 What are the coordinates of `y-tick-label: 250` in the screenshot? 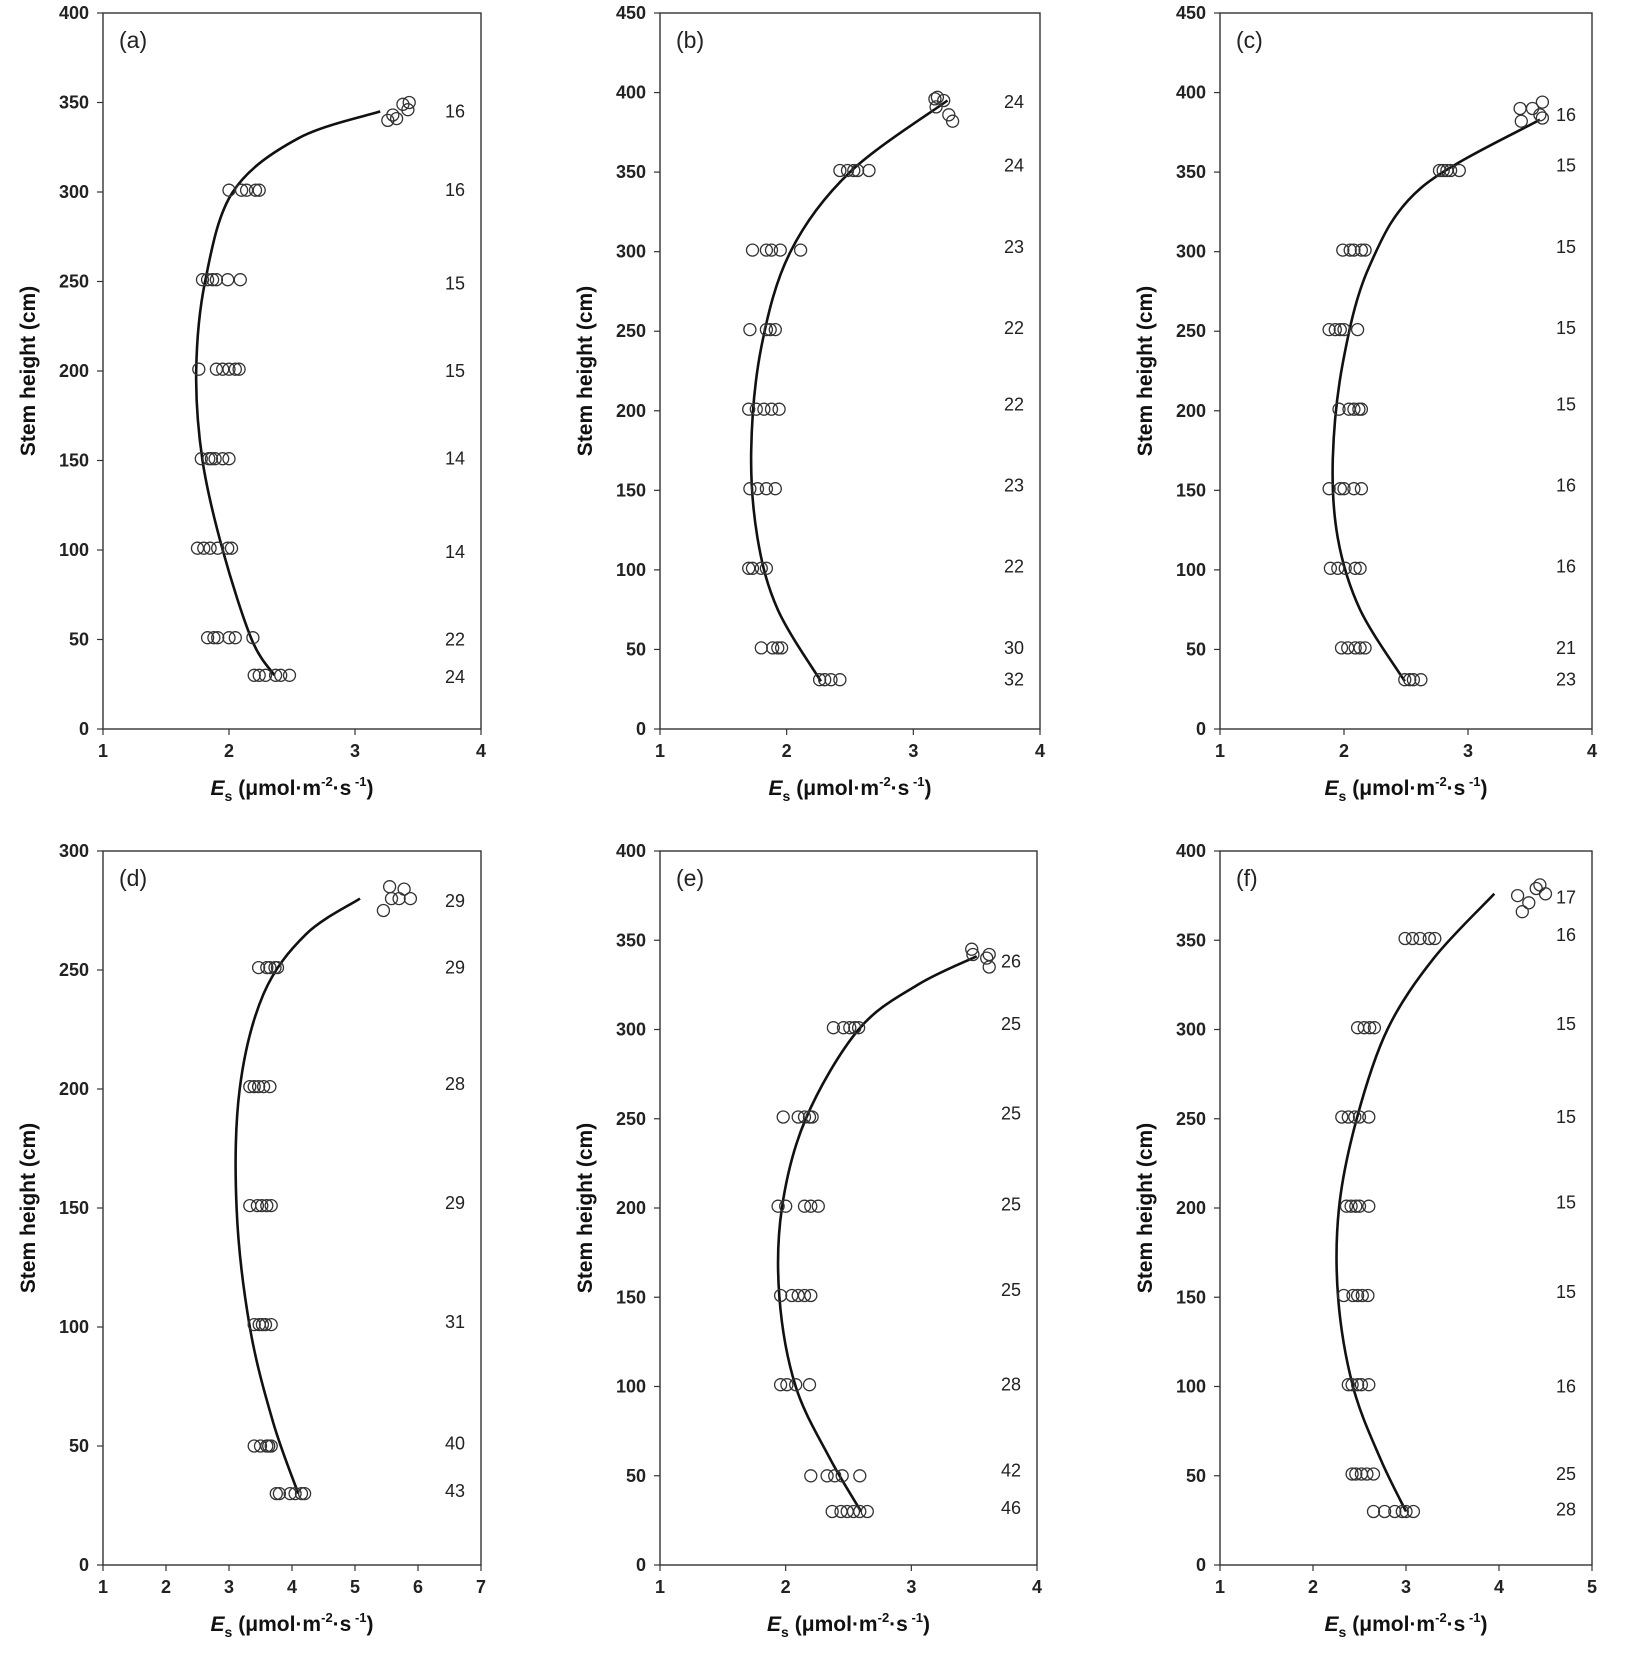 It's located at (74, 970).